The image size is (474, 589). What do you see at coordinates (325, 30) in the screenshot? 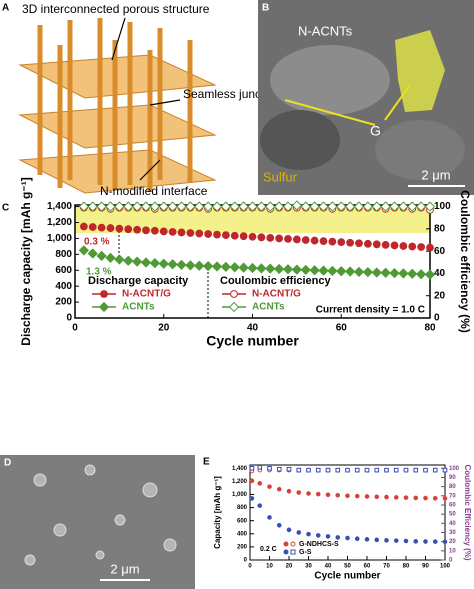
I see `annotation: N-ACNTs` at bounding box center [325, 30].